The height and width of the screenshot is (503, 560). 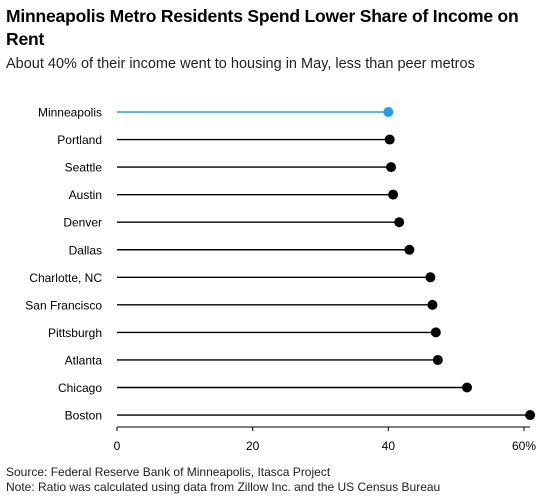 I want to click on x-tick-label: 60%, so click(x=524, y=446).